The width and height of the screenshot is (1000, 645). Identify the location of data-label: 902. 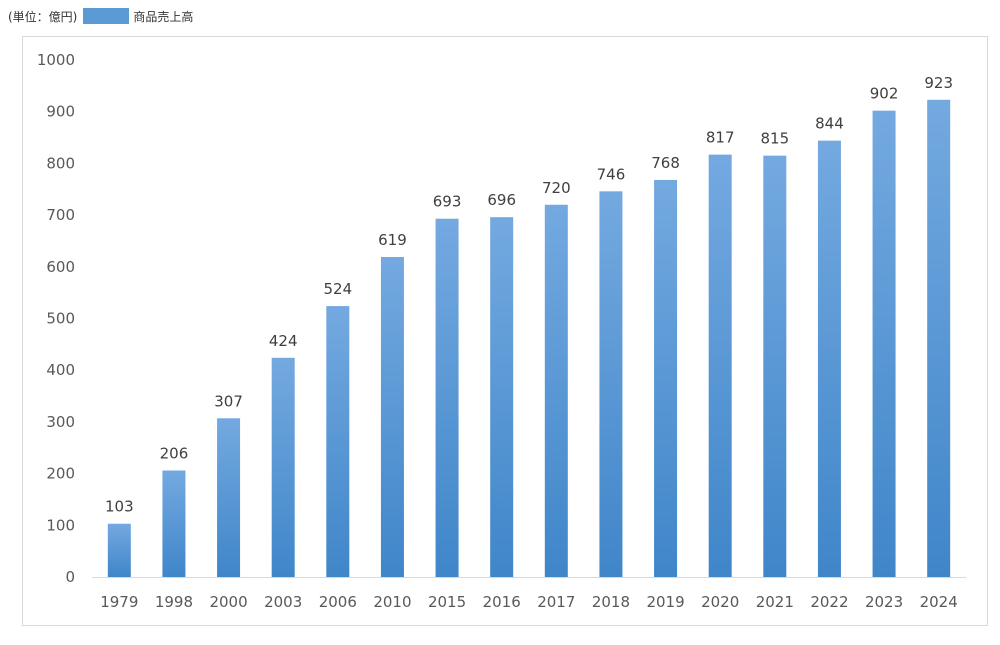
(884, 94).